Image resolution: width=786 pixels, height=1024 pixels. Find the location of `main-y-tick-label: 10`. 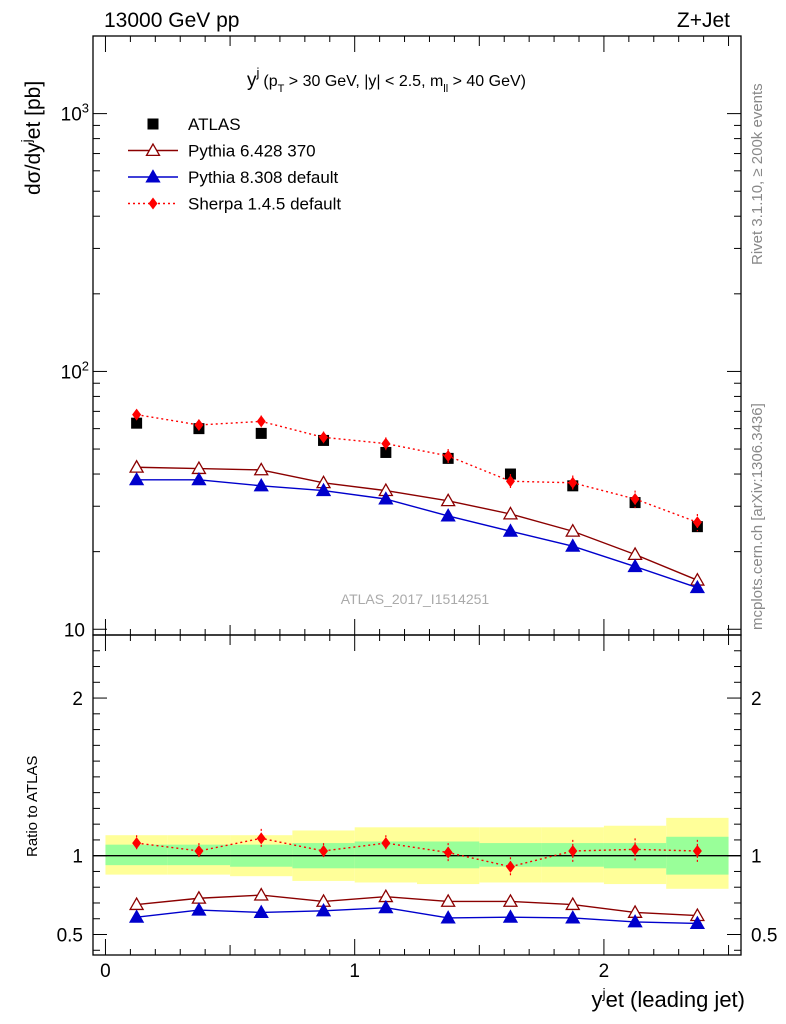

main-y-tick-label: 10 is located at coordinates (74, 630).